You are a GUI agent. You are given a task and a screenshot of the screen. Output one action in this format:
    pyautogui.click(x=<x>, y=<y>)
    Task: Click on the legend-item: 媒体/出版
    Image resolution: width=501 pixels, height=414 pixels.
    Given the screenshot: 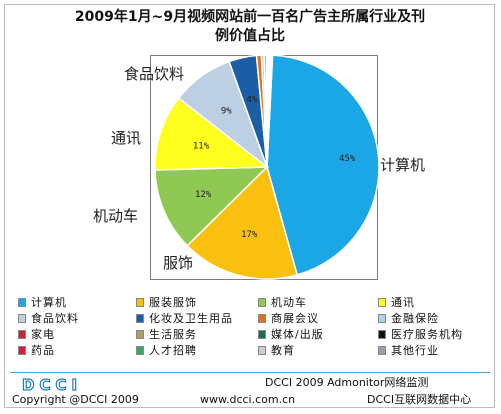 What is the action you would take?
    pyautogui.click(x=291, y=336)
    